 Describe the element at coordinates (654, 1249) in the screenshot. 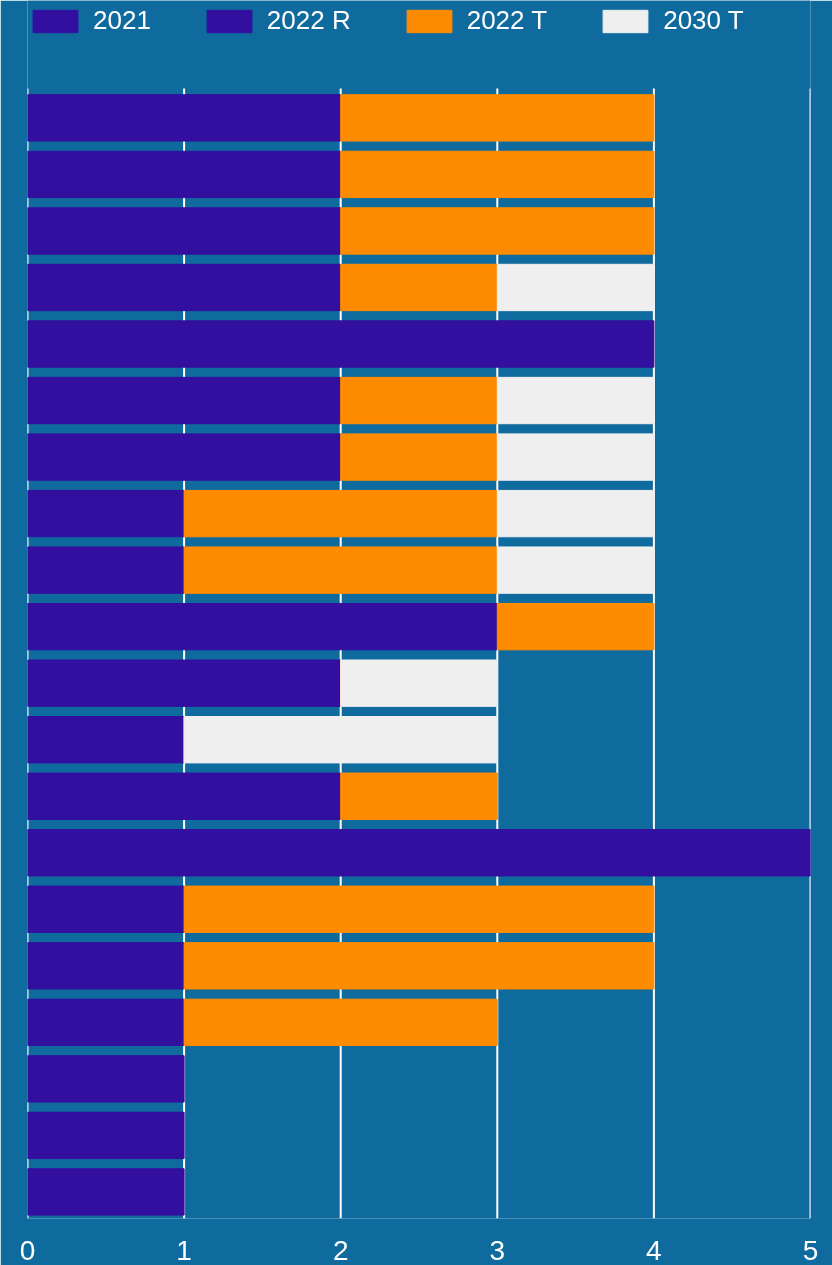

I see `x-tick-label: 4` at that location.